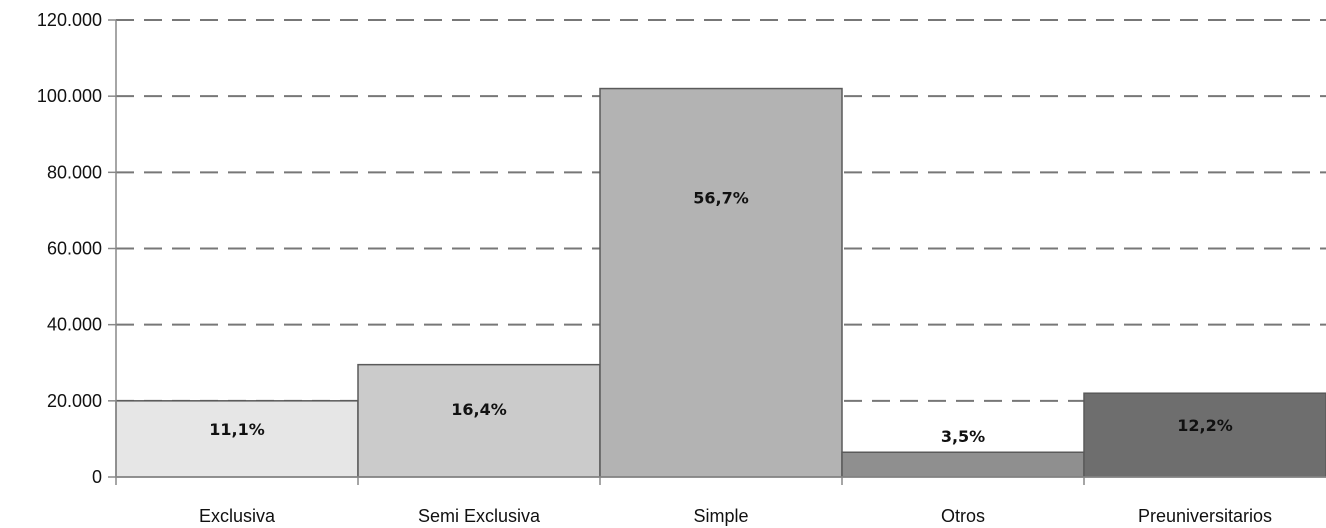  I want to click on data-label: 11,1%, so click(237, 429).